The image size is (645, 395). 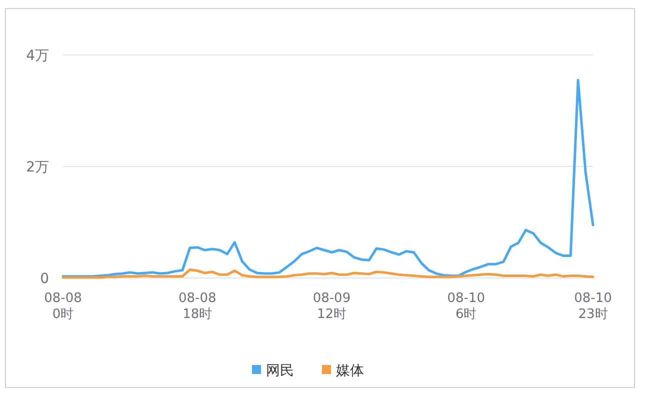 I want to click on x-tick-label: 08-10 6时, so click(x=466, y=306).